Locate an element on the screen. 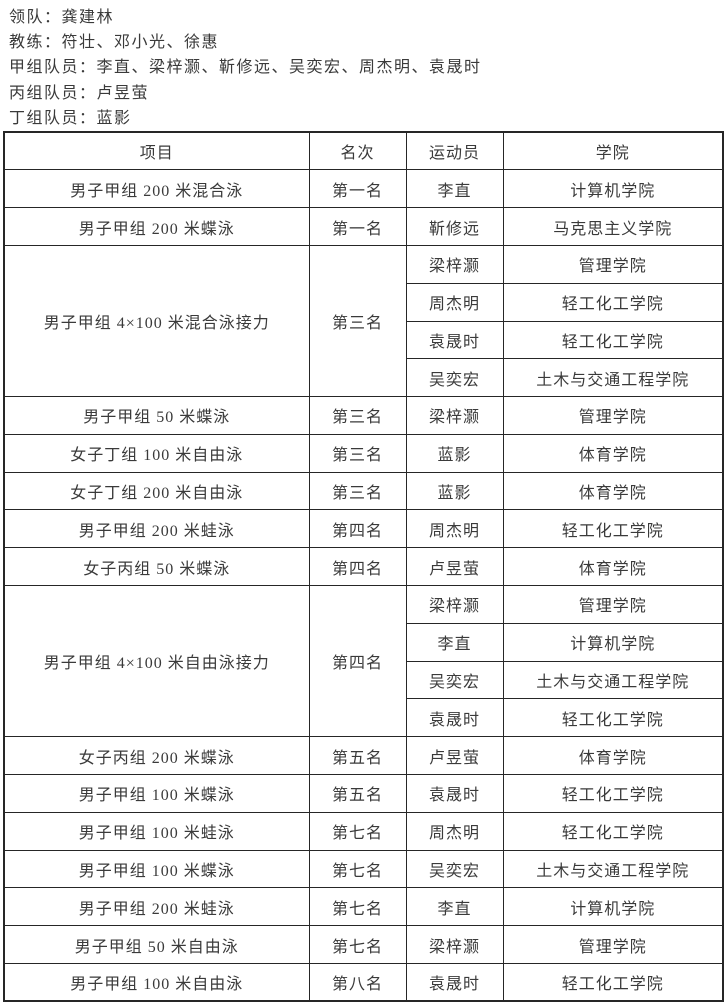 The image size is (726, 1002). table-row: 男子甲组 200 米蝶泳 第一名 靳修远 马克思主义学院 is located at coordinates (363, 226).